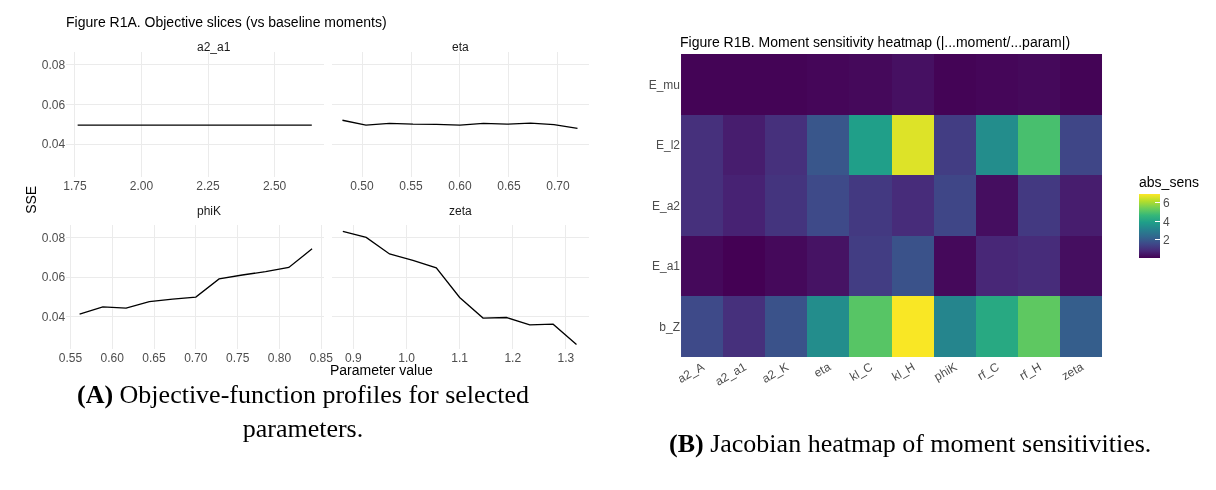 The width and height of the screenshot is (1216, 490). I want to click on x-tick-label: 0.50, so click(362, 186).